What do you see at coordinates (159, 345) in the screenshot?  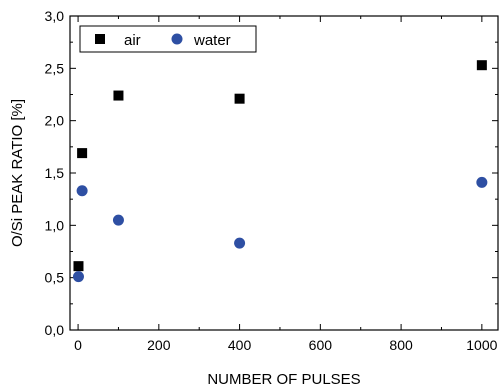 I see `x-tick-label: 200` at bounding box center [159, 345].